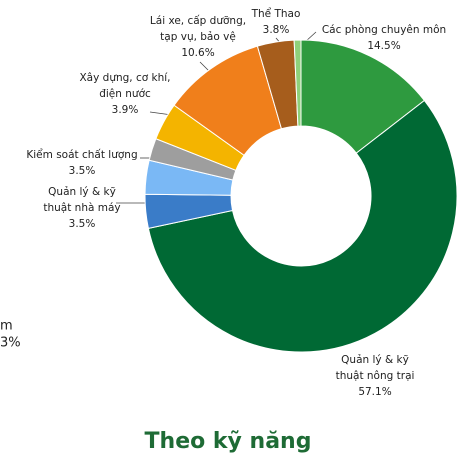  What do you see at coordinates (6, 326) in the screenshot?
I see `cut-off-label: m` at bounding box center [6, 326].